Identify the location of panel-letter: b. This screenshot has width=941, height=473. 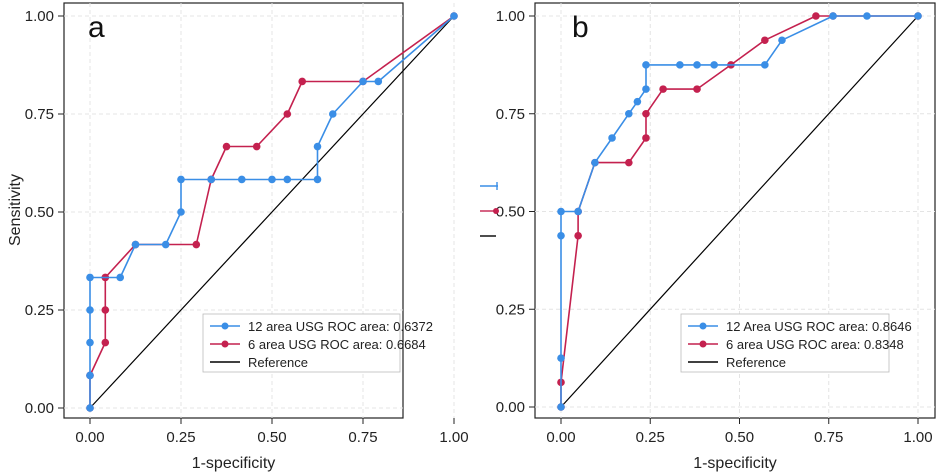
(580, 27).